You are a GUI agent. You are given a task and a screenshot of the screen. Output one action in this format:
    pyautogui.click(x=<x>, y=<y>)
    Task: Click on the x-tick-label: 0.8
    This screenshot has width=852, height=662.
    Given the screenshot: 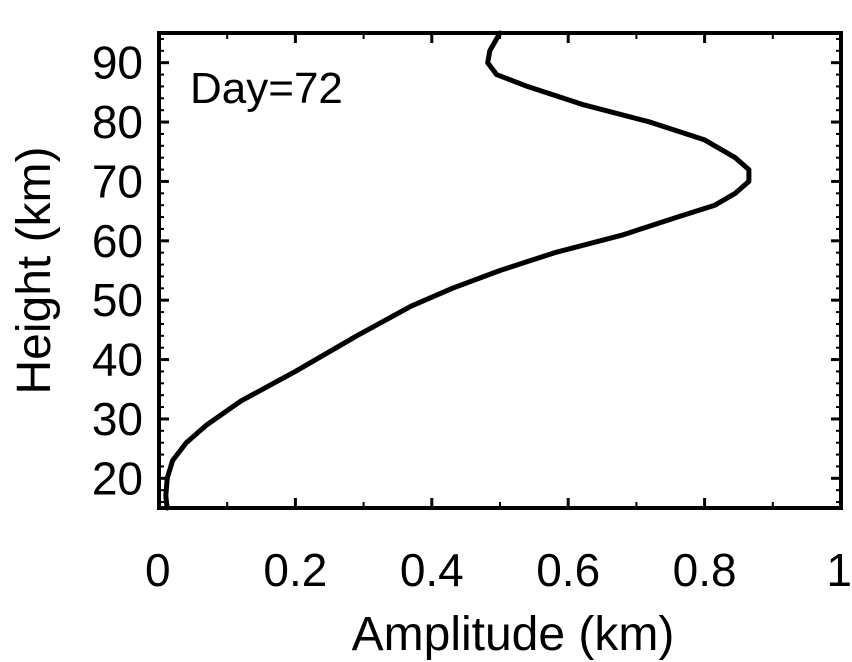 What is the action you would take?
    pyautogui.click(x=705, y=570)
    